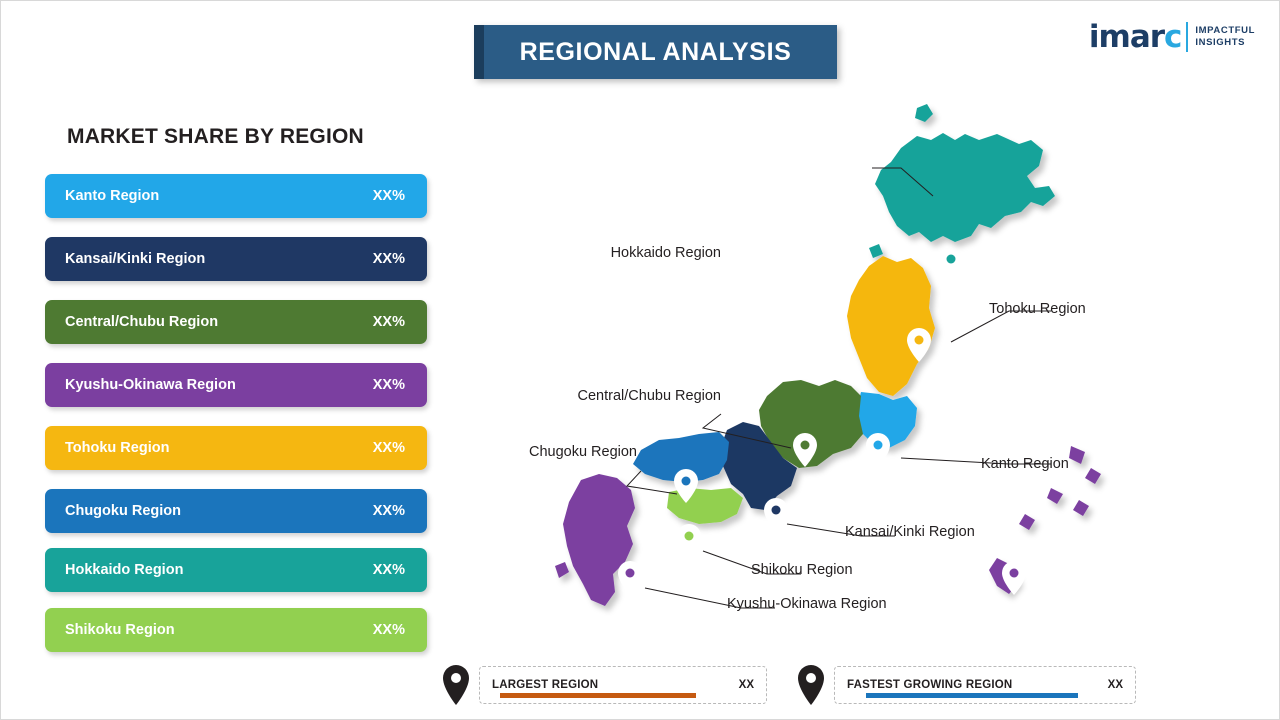  What do you see at coordinates (598, 695) in the screenshot?
I see `largest-region-bar` at bounding box center [598, 695].